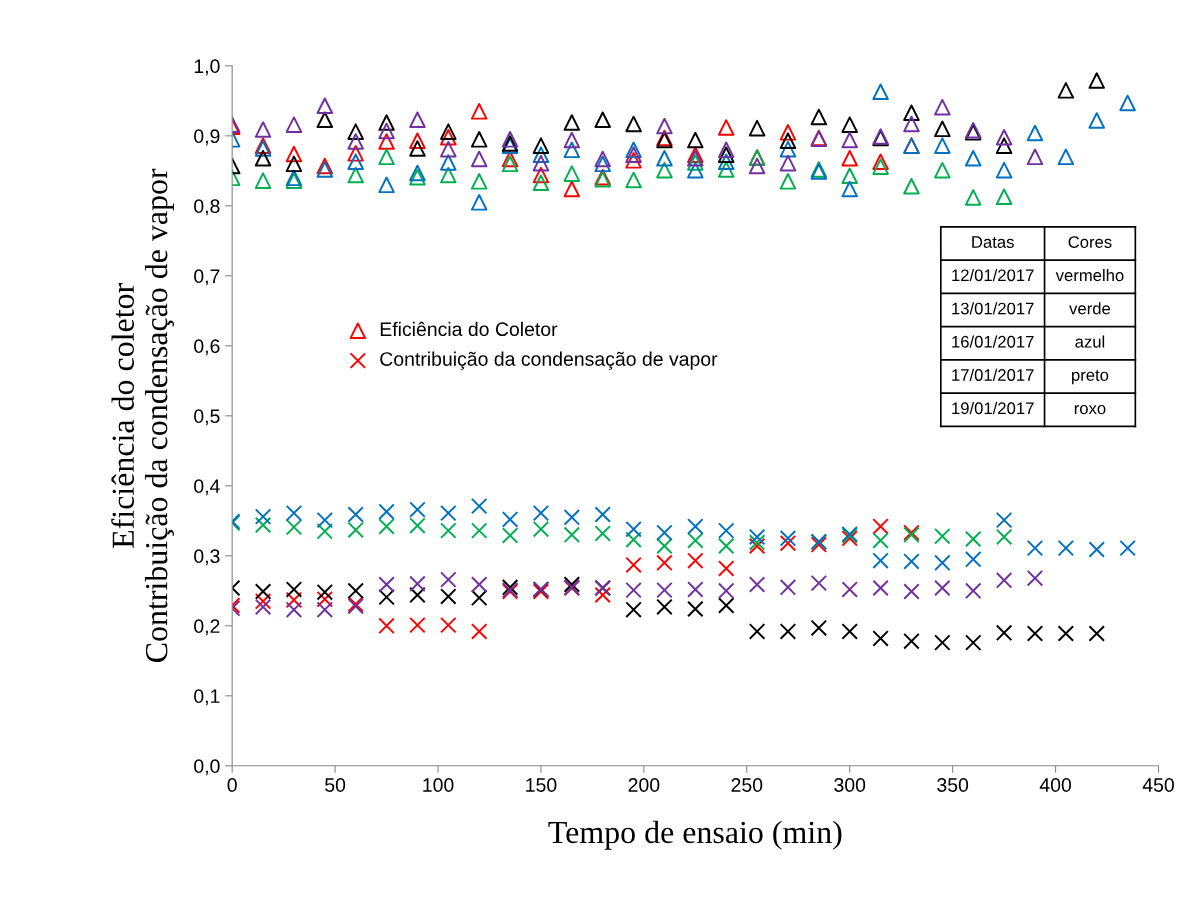 Image resolution: width=1203 pixels, height=902 pixels. Describe the element at coordinates (549, 360) in the screenshot. I see `legend-label: Contribuição da condensação de vapor` at that location.